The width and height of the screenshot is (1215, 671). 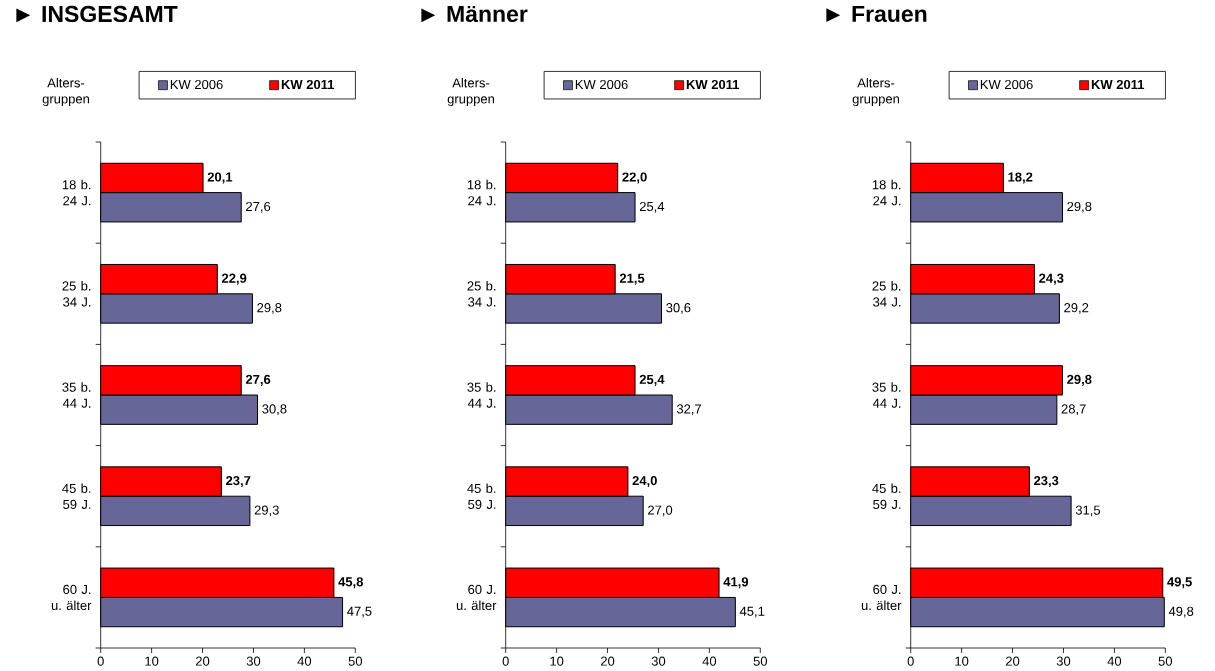 I want to click on data-label: 24,3, so click(x=1051, y=279).